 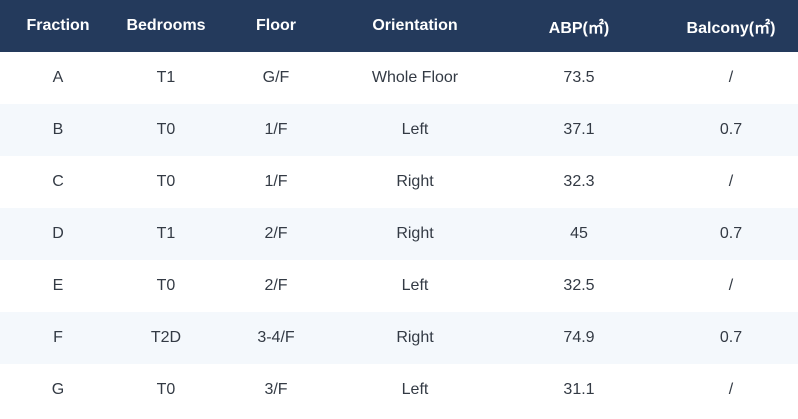 I want to click on table-row: E T0 2/F Left 32.5 /, so click(x=399, y=286).